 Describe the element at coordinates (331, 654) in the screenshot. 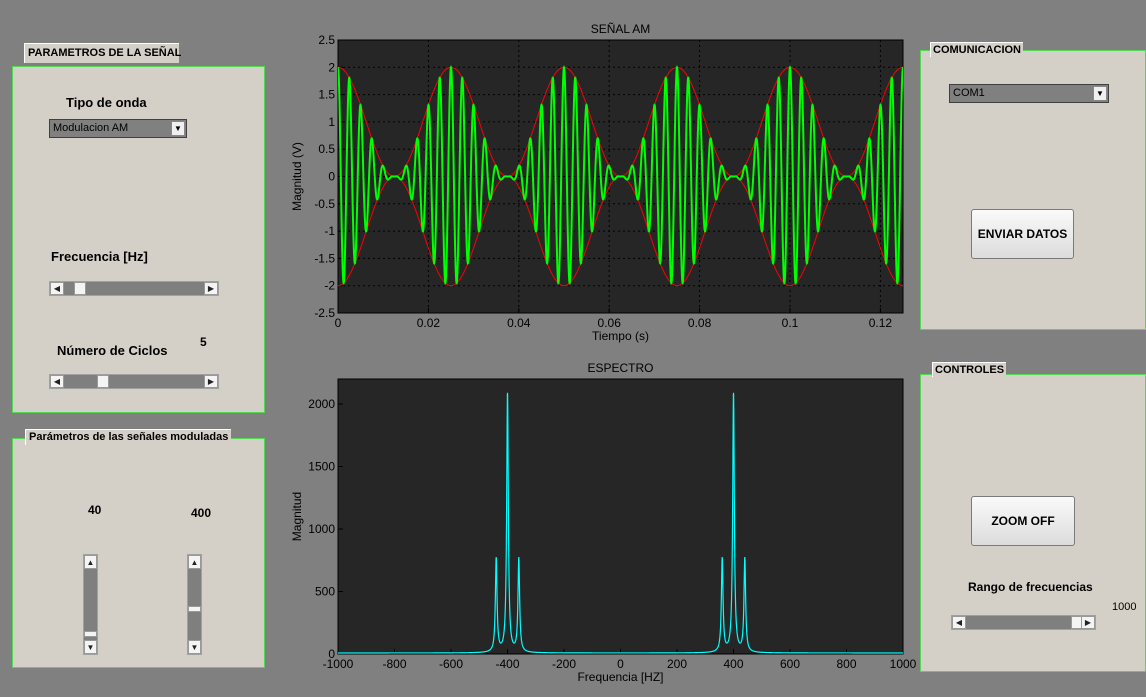

I see `spectrum-y-tick-label: 0` at that location.